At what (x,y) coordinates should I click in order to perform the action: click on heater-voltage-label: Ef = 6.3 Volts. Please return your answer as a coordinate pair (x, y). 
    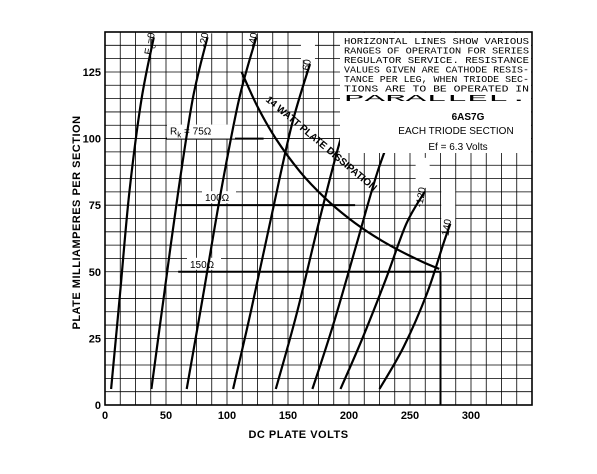
    Looking at the image, I should click on (457, 147).